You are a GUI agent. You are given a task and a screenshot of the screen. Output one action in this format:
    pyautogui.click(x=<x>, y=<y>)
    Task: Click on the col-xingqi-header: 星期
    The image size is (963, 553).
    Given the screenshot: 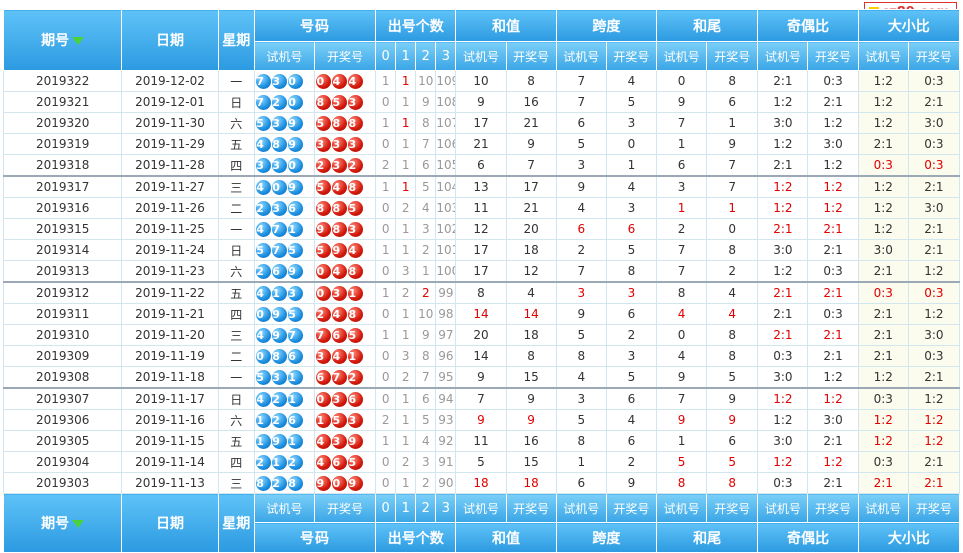 What is the action you would take?
    pyautogui.click(x=236, y=40)
    